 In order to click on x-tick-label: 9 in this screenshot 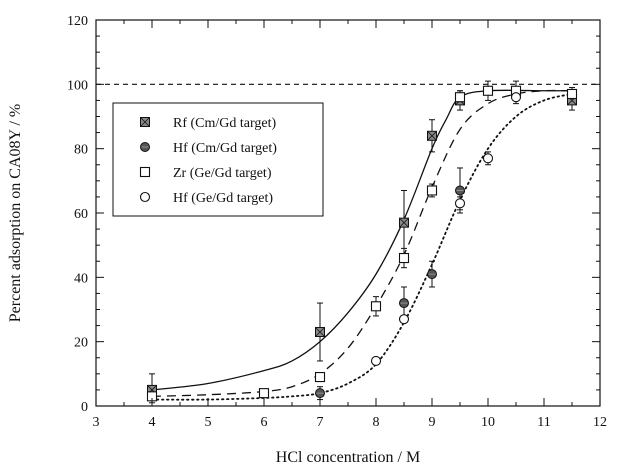, I will do `click(432, 422)`.